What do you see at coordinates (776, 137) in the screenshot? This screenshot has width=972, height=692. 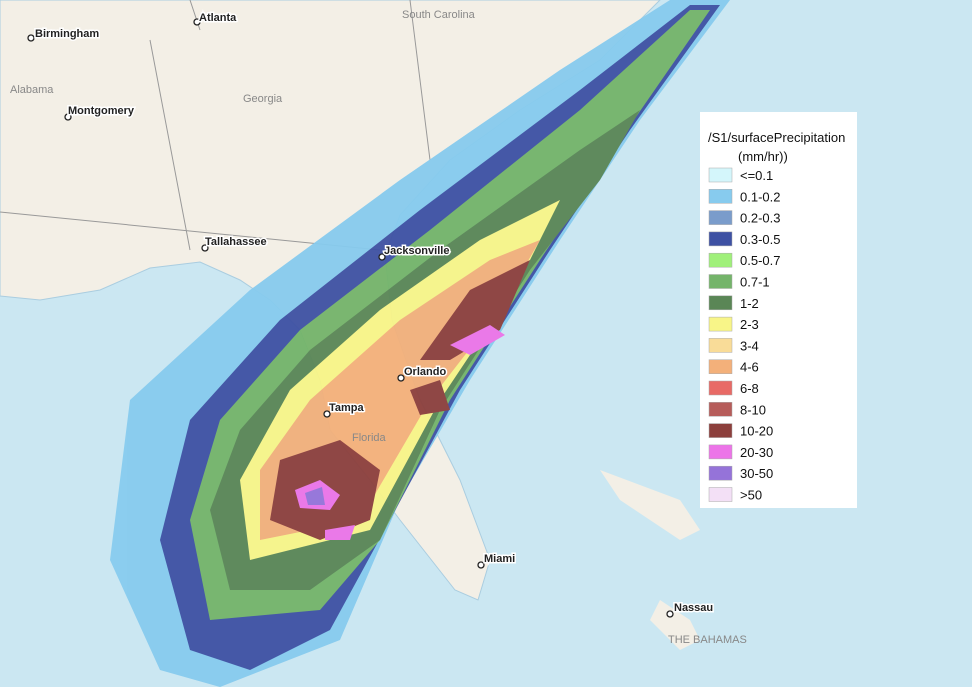 I see `legend-title: /S1/surfacePrecipitation` at bounding box center [776, 137].